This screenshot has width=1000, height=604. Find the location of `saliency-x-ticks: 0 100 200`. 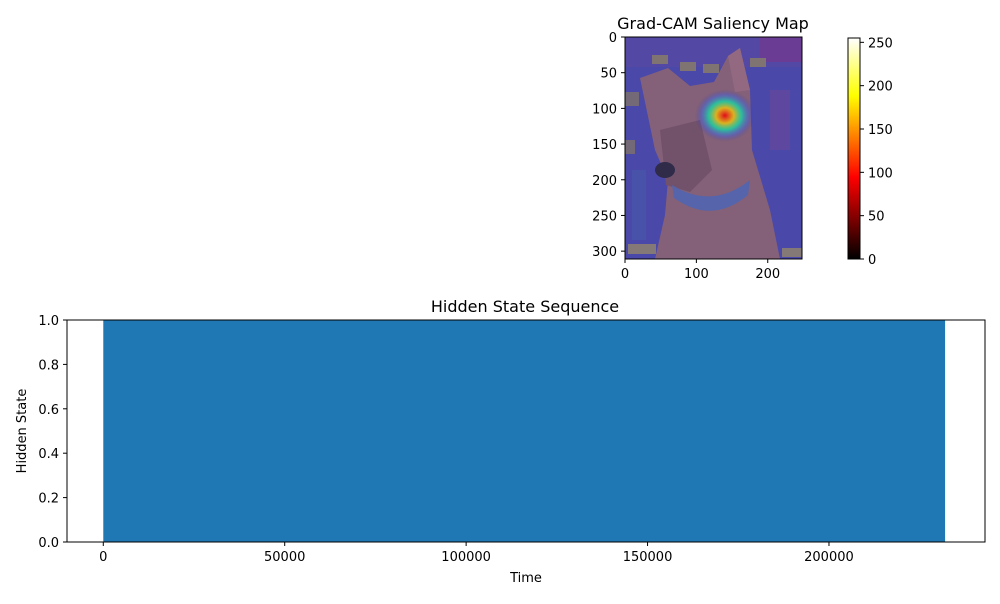

saliency-x-ticks: 0 100 200 is located at coordinates (700, 270).